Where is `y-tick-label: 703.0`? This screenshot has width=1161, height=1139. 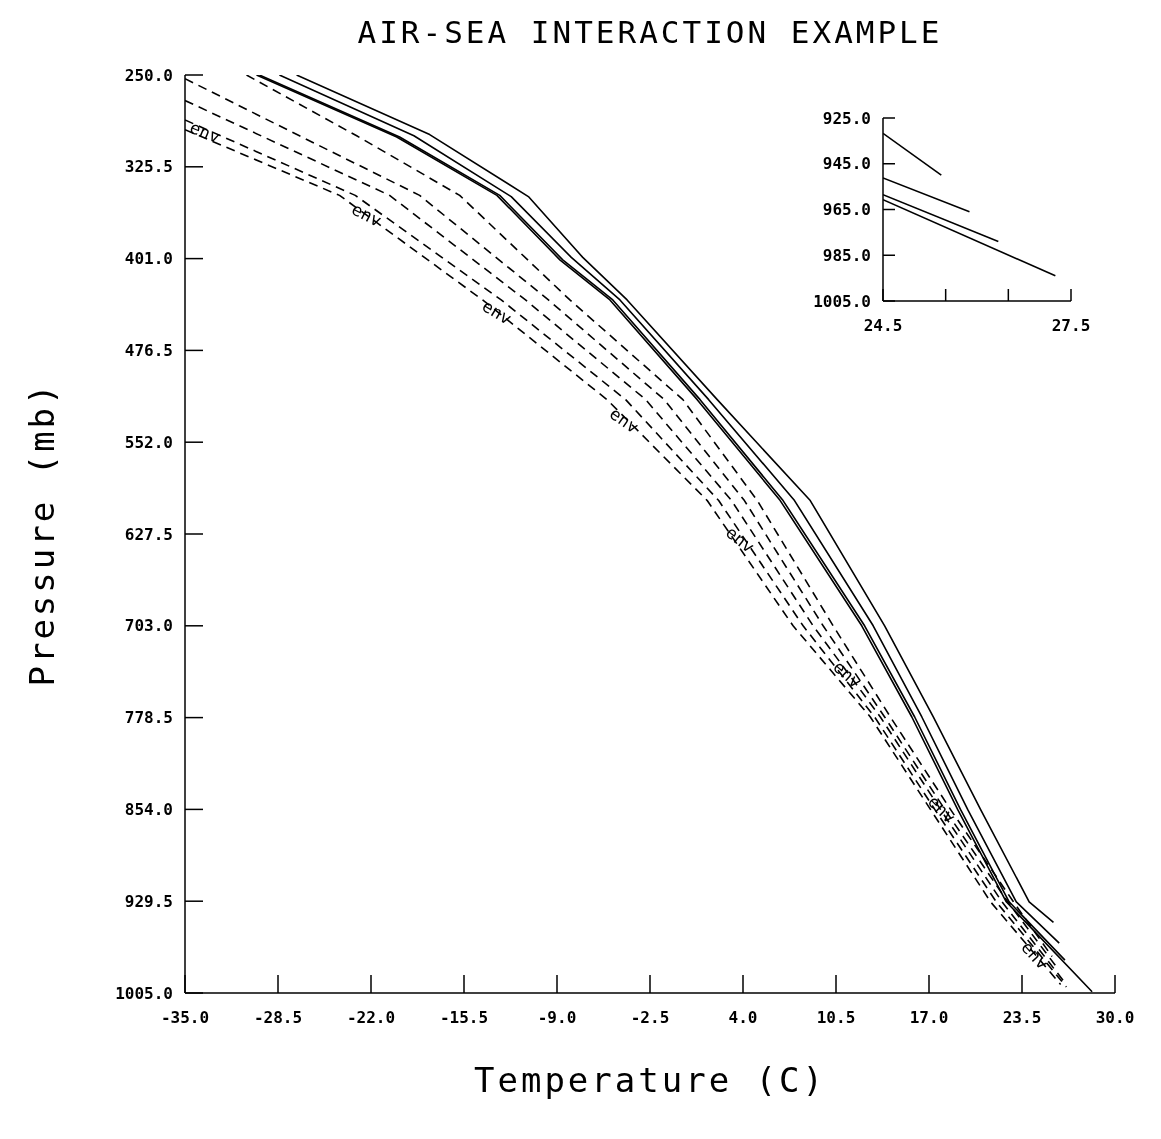
y-tick-label: 703.0 is located at coordinates (148, 626).